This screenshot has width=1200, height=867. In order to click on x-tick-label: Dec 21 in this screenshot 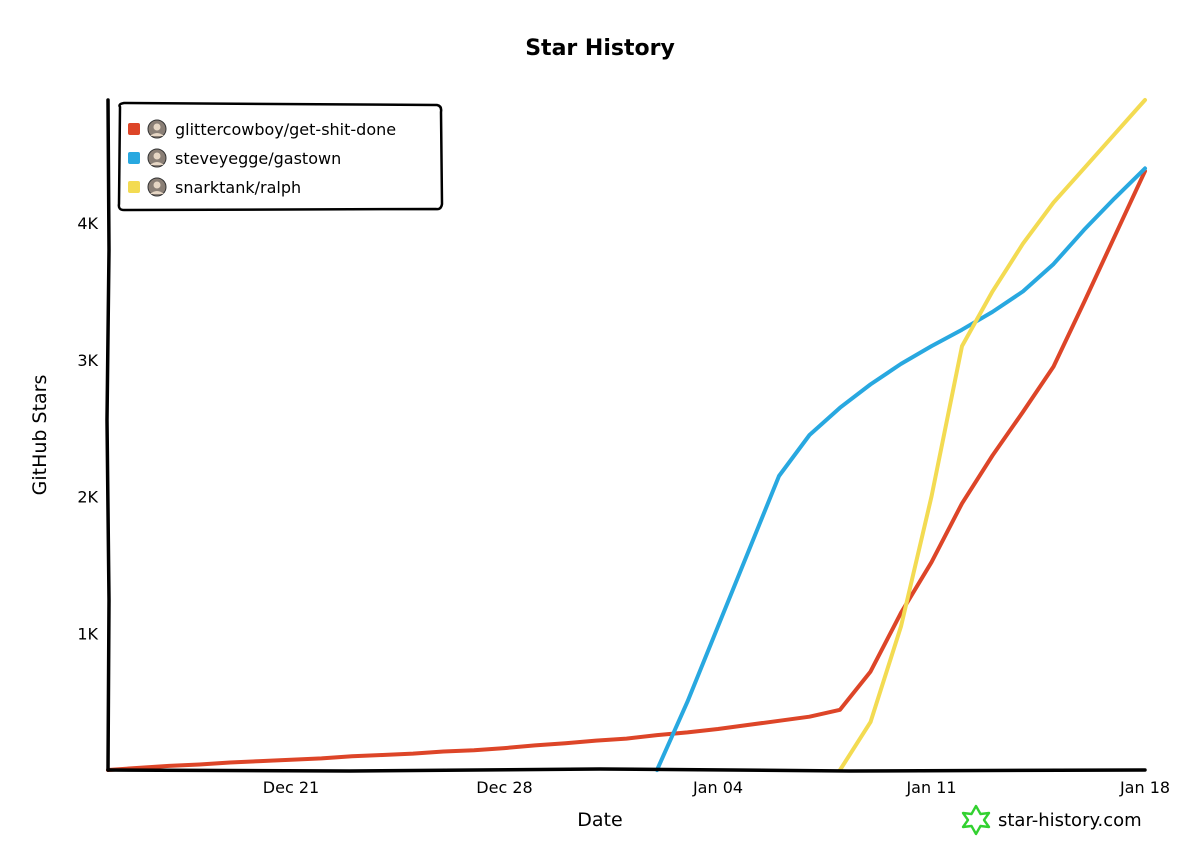, I will do `click(291, 787)`.